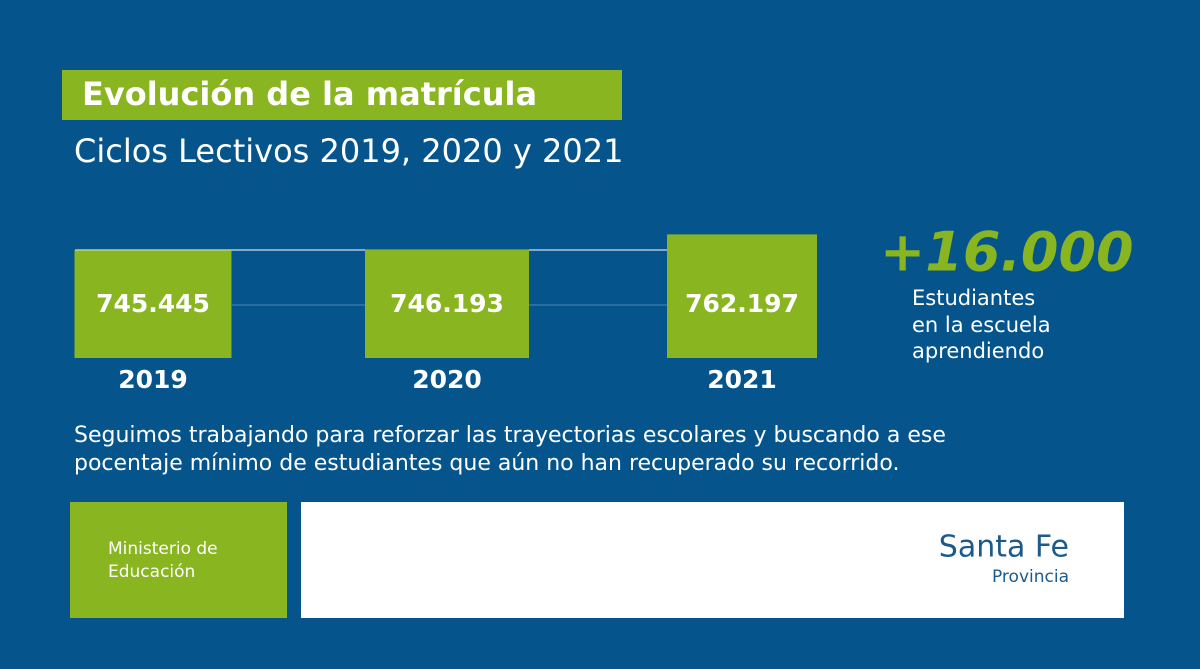  I want to click on brand-sub: Provincia, so click(1030, 577).